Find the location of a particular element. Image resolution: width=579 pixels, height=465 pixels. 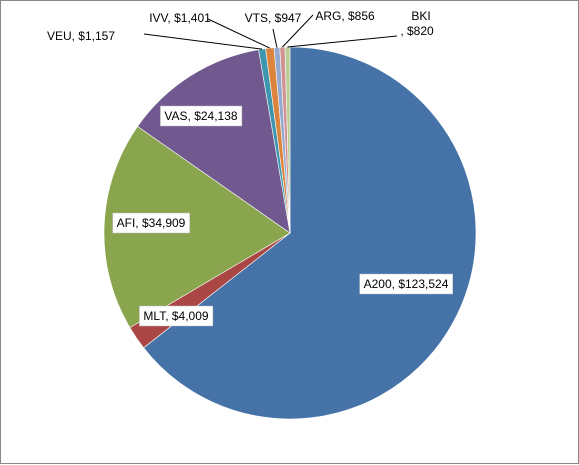

data-label-a200: A200, $123,524 is located at coordinates (406, 284).